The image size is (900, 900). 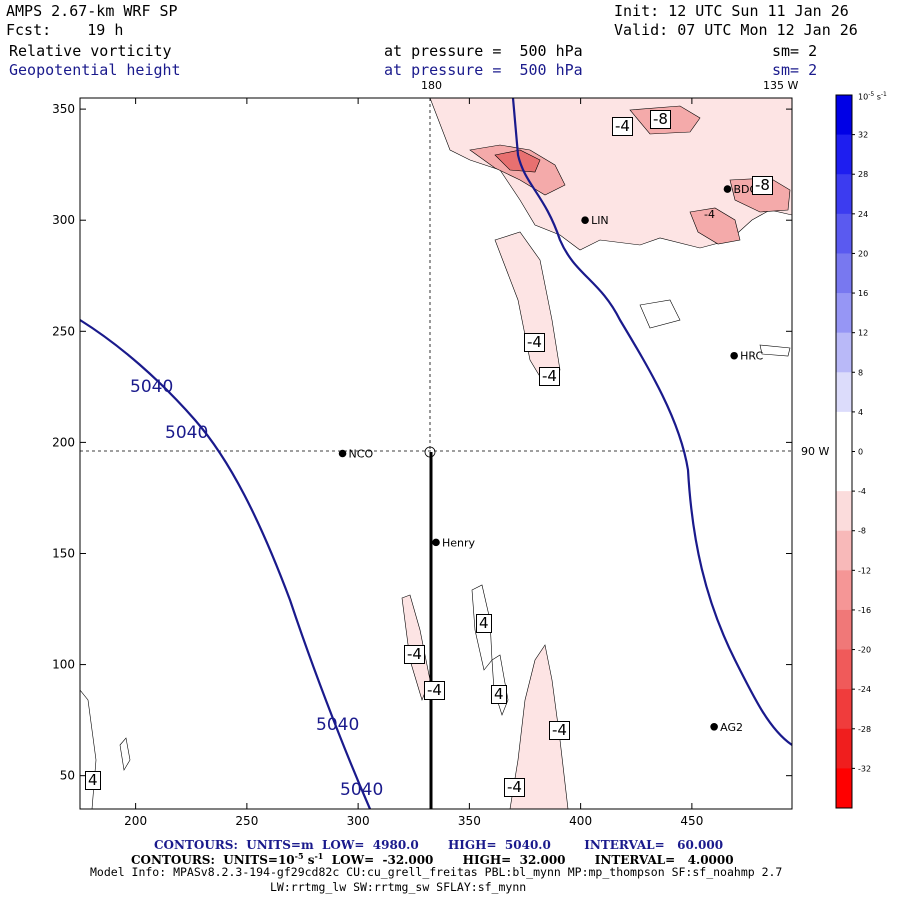 I want to click on colorbar-units: 10-5 s-1, so click(x=872, y=97).